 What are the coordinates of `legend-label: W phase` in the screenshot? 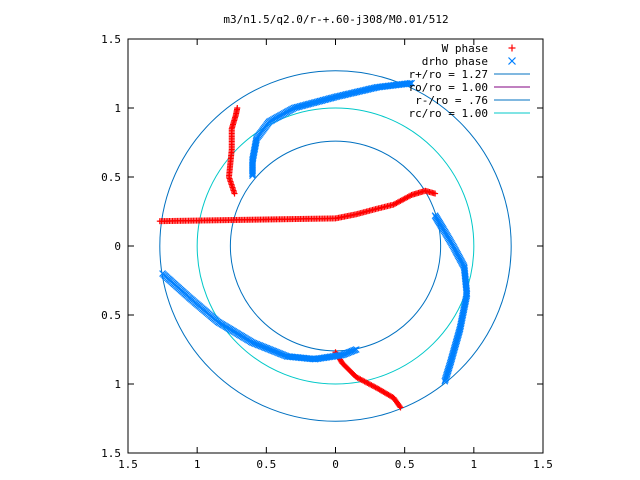 It's located at (465, 48).